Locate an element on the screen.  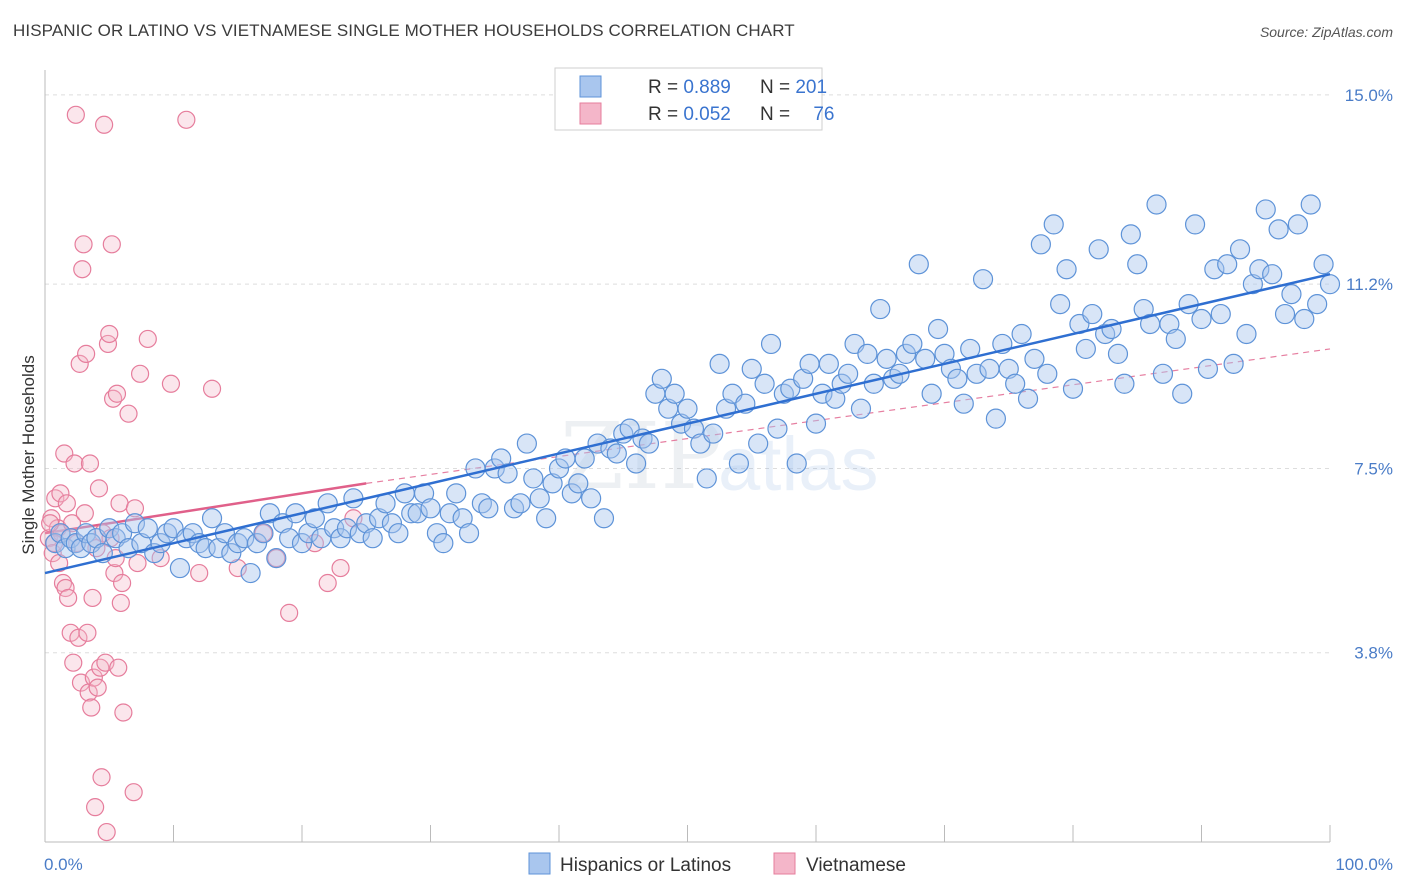
vietnamese-trend-line is located at coordinates (205, 508).